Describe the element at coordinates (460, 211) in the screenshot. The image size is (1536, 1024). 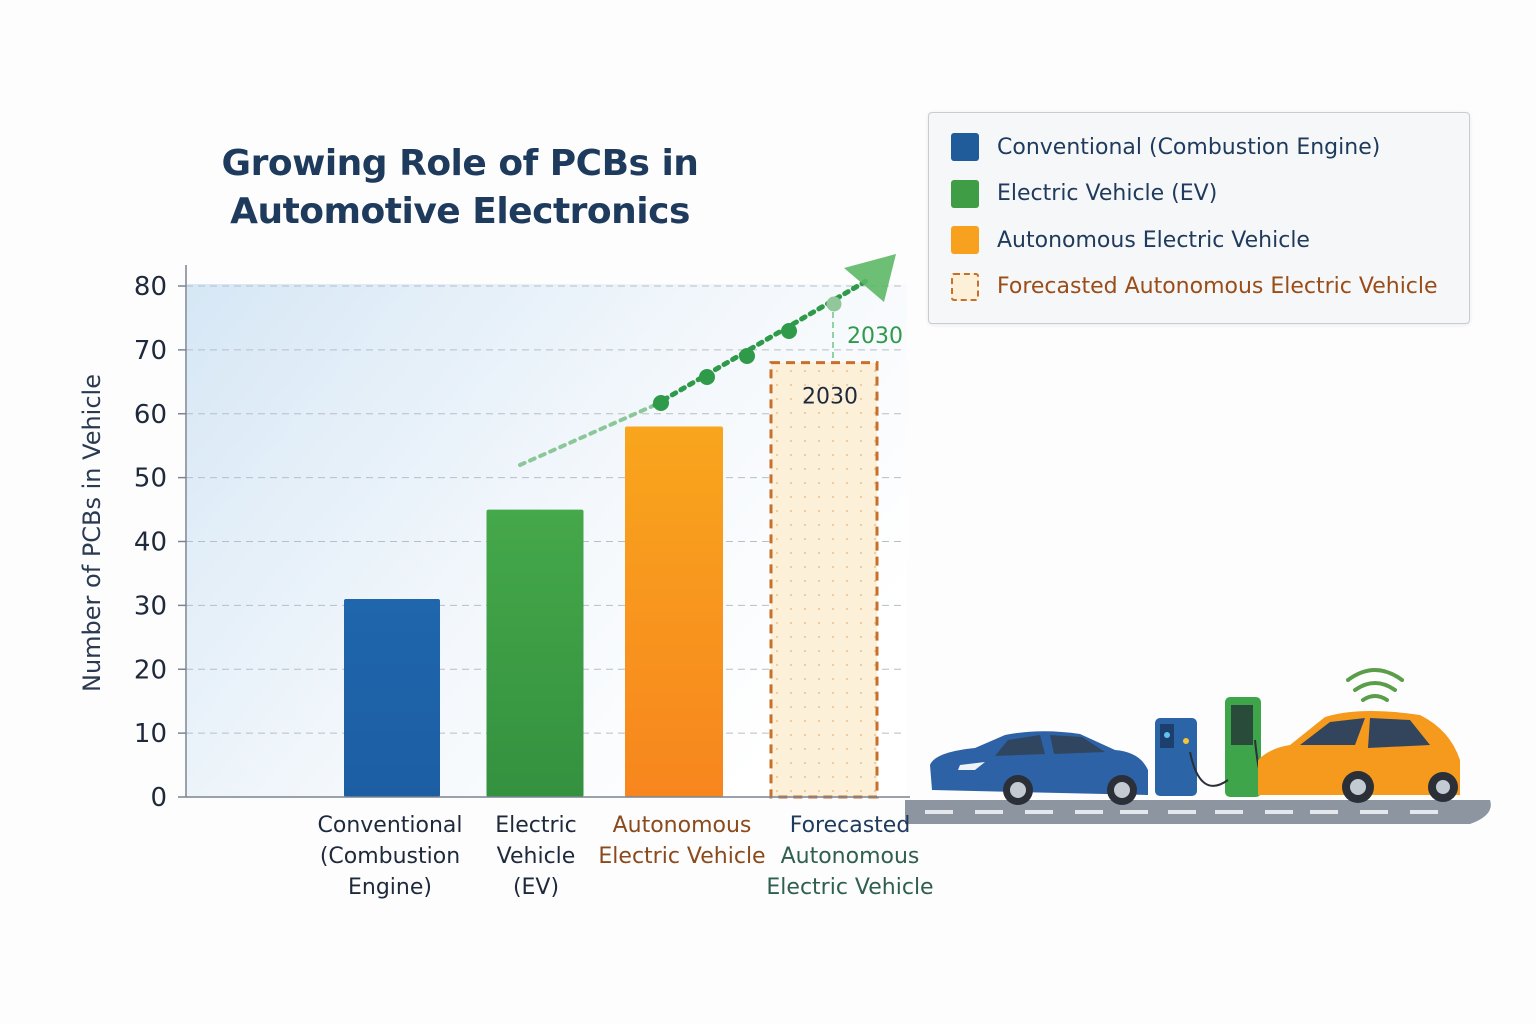
I see `title-line-2: Automotive Electronics` at that location.